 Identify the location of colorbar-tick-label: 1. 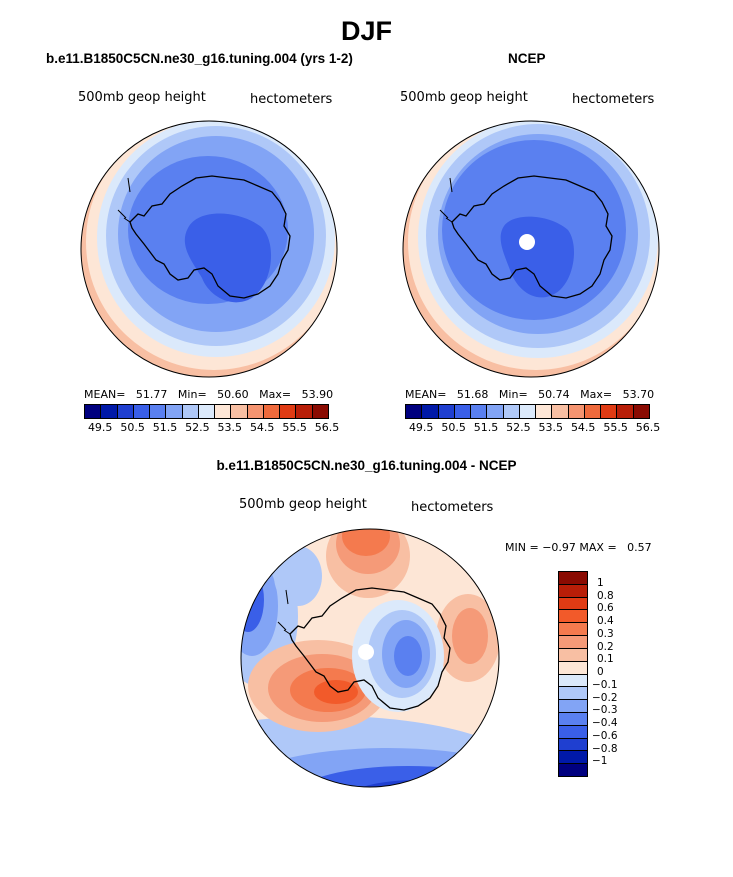
(600, 582).